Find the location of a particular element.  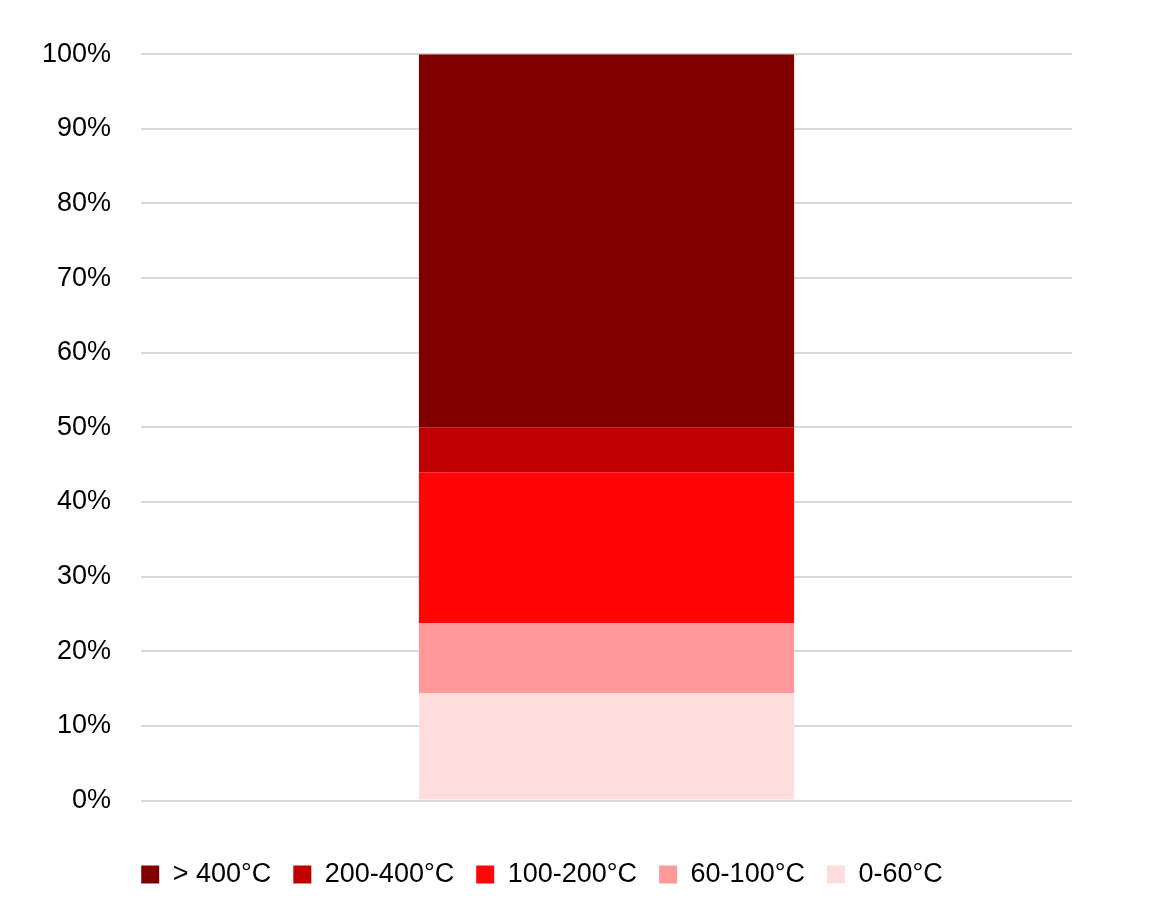

y-tick-label: 10% is located at coordinates (84, 724).